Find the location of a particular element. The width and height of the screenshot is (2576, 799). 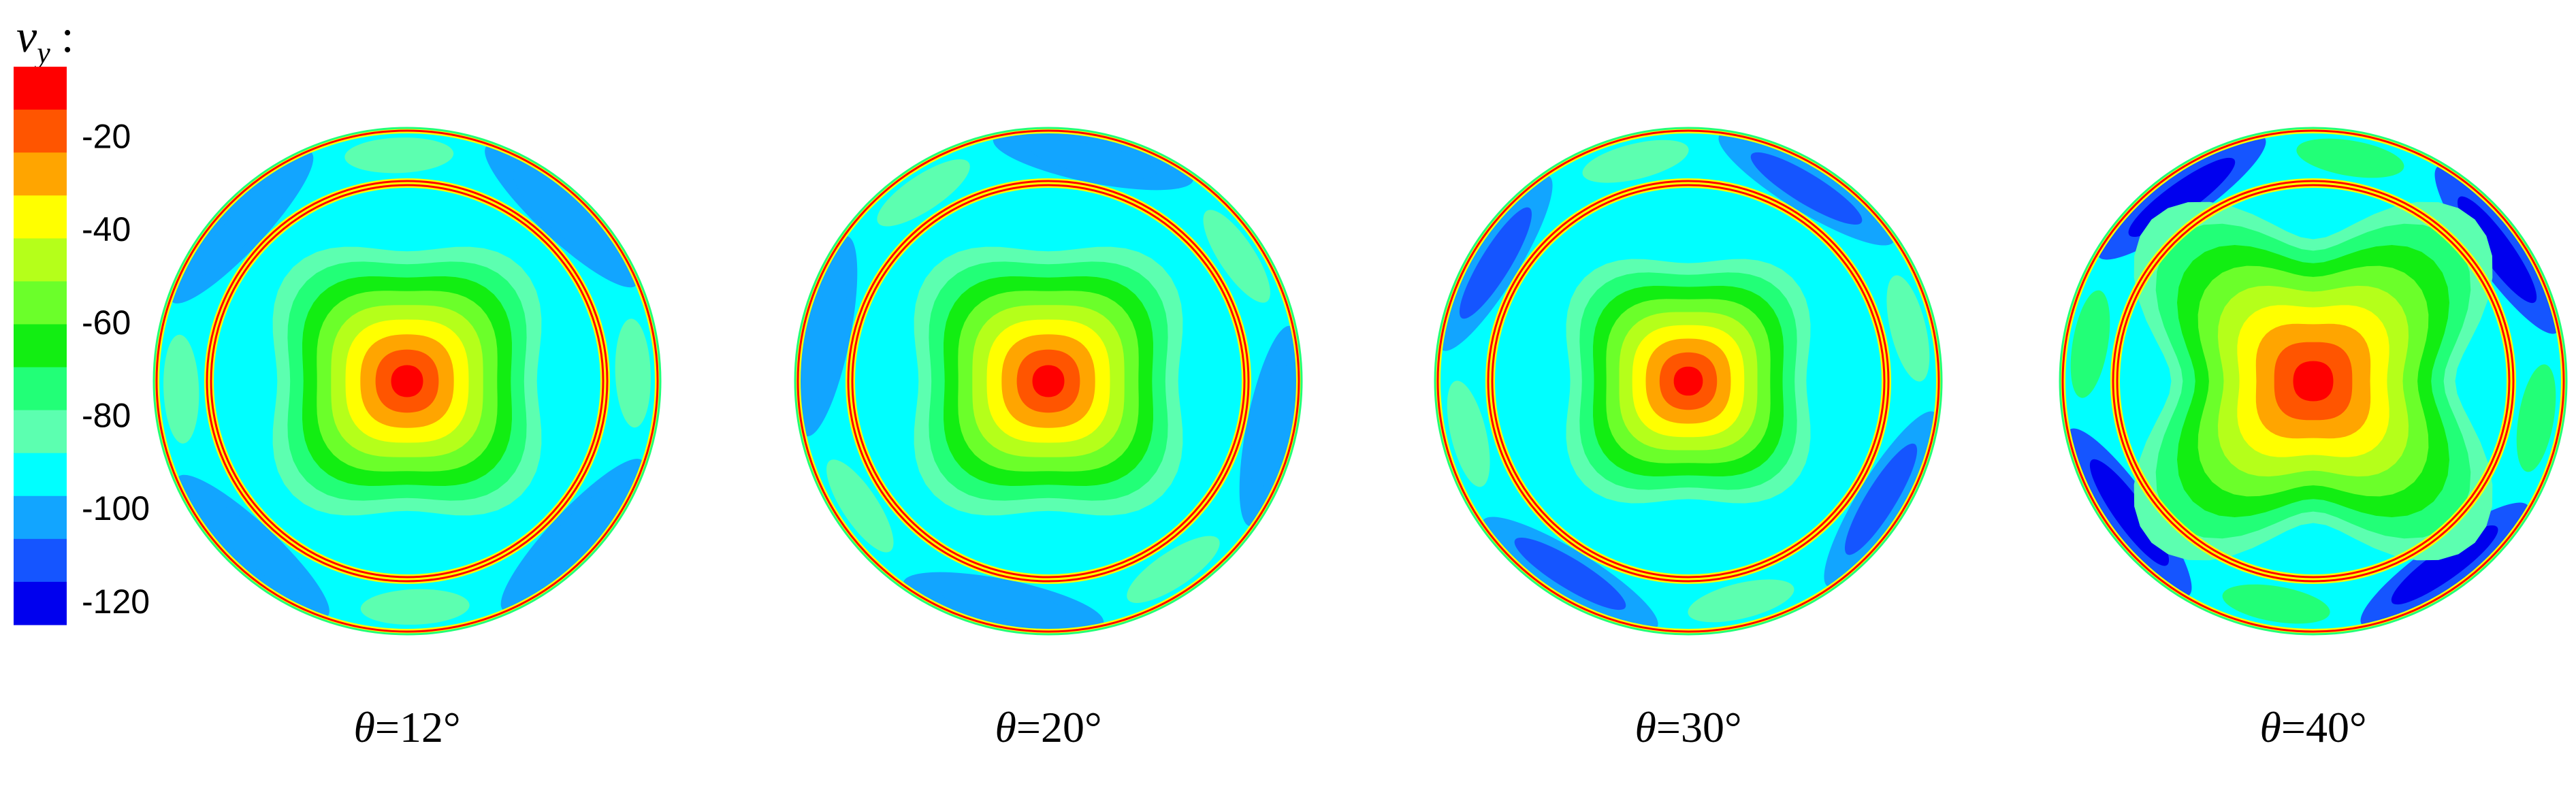

caption-value: =30° is located at coordinates (1699, 727).